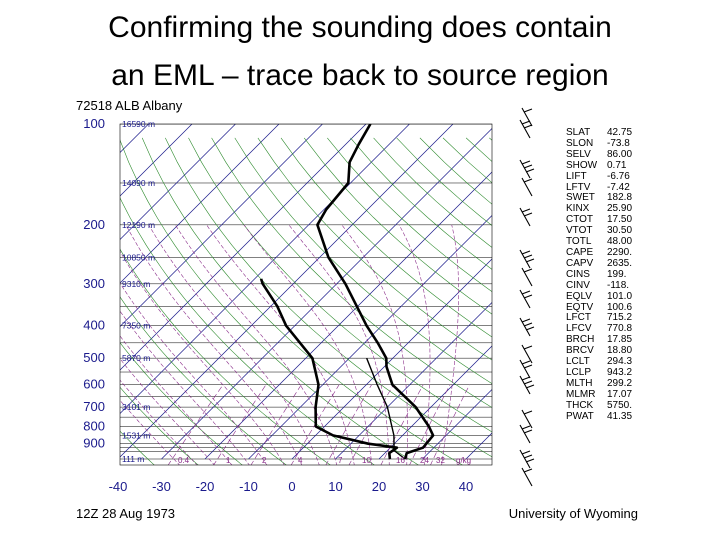 The height and width of the screenshot is (540, 720). I want to click on index-row: SELV 86.00, so click(606, 154).